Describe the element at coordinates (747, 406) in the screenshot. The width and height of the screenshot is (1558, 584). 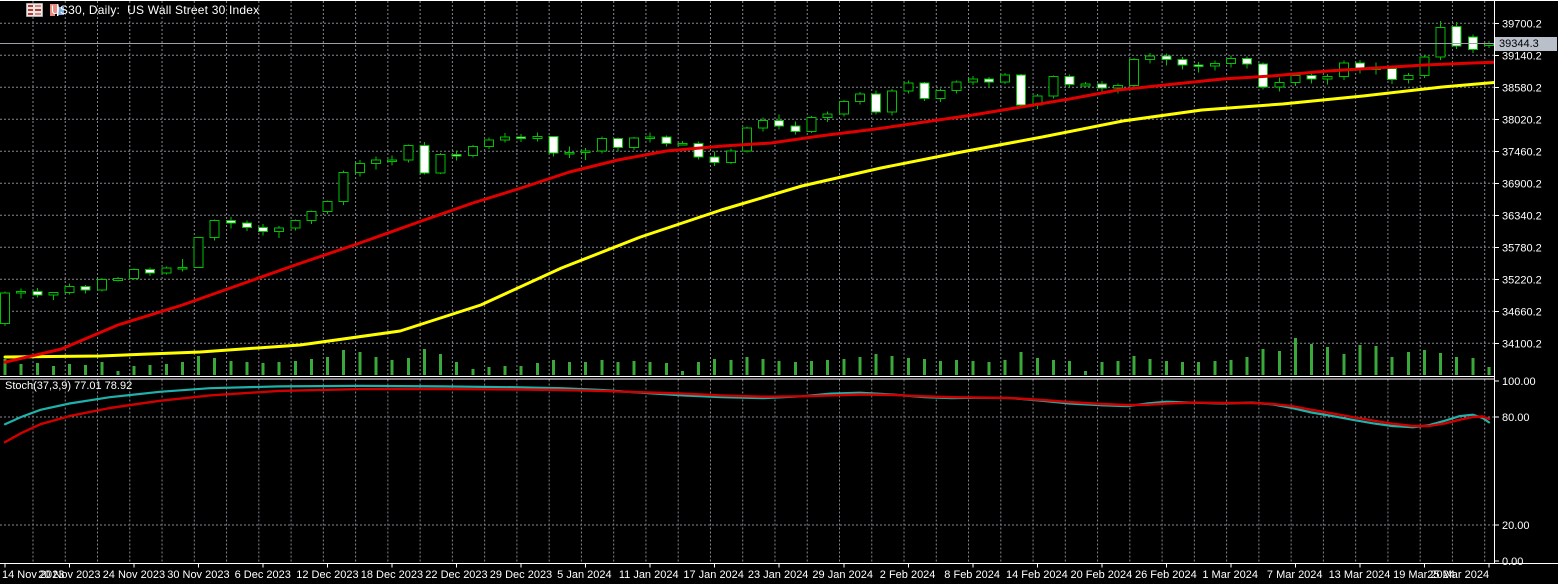
I see `stochastic-main-line` at that location.